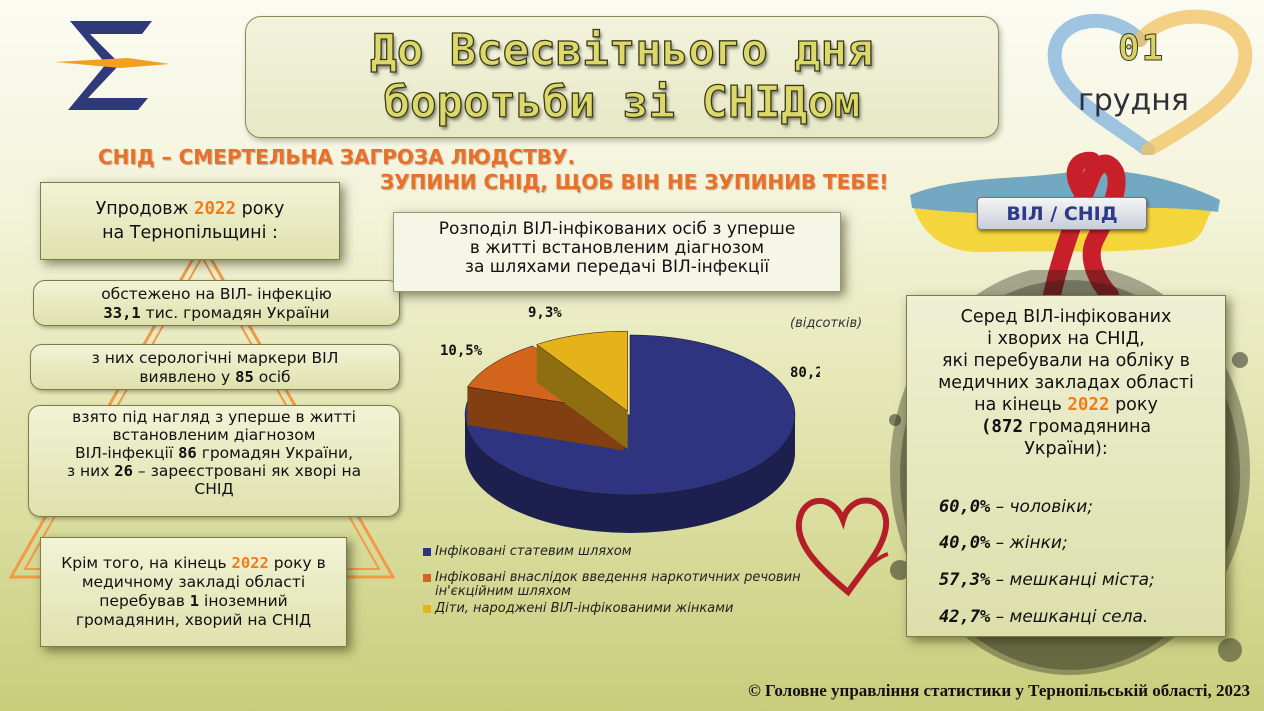  What do you see at coordinates (187, 377) in the screenshot?
I see `markers-text-2: виявлено у` at bounding box center [187, 377].